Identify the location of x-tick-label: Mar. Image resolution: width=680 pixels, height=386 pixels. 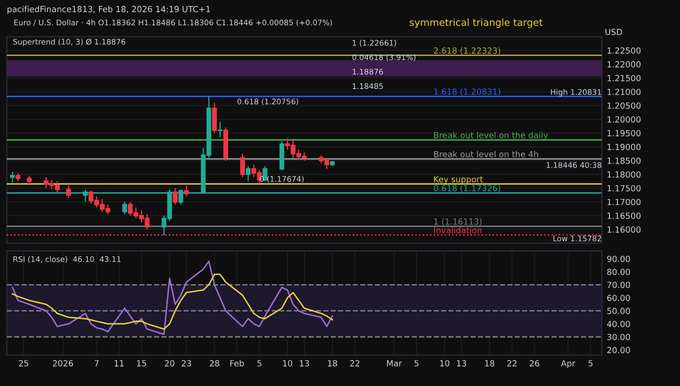
(394, 363).